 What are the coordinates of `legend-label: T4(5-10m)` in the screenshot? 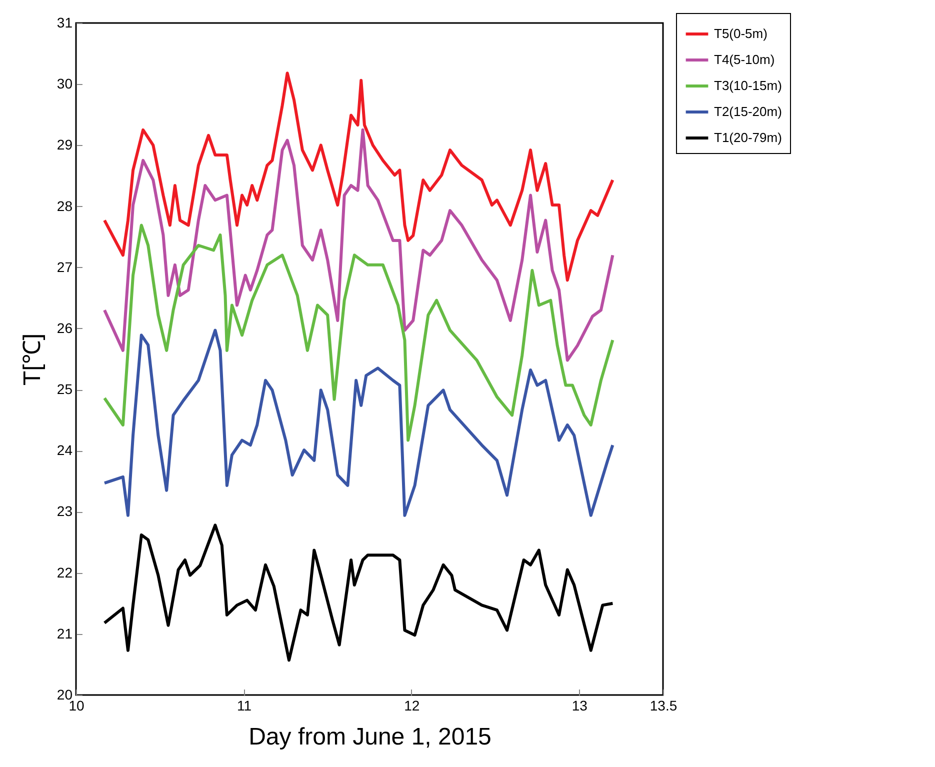 It's located at (744, 59).